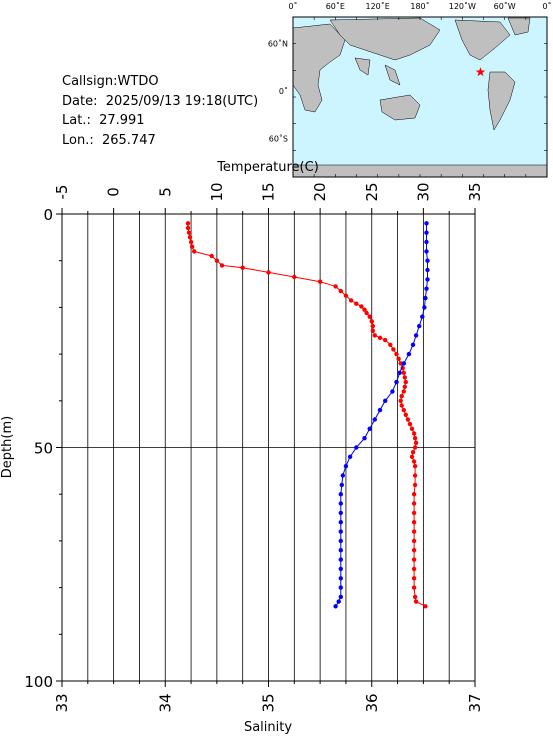 The height and width of the screenshot is (736, 553). I want to click on salinity-axis: 33 34 35 36 37, so click(268, 697).